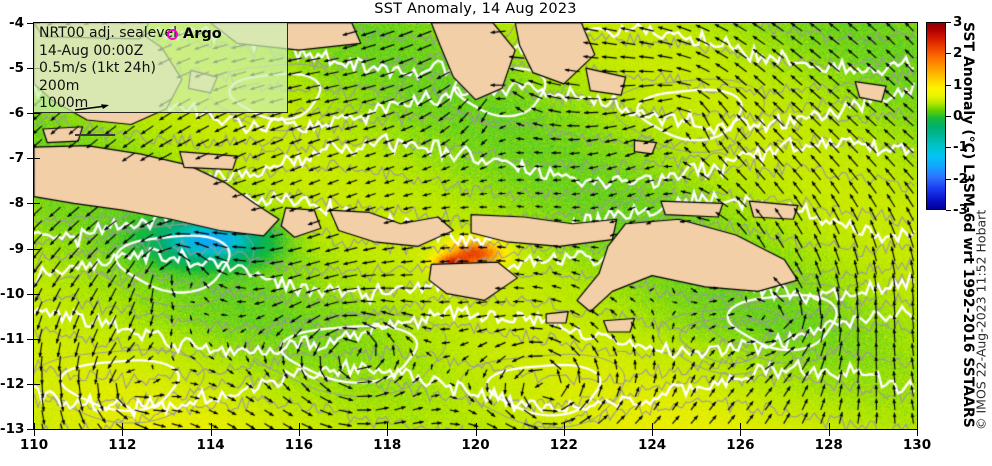  I want to click on legend-line-product: NRT00 adj. sealevel, so click(108, 33).